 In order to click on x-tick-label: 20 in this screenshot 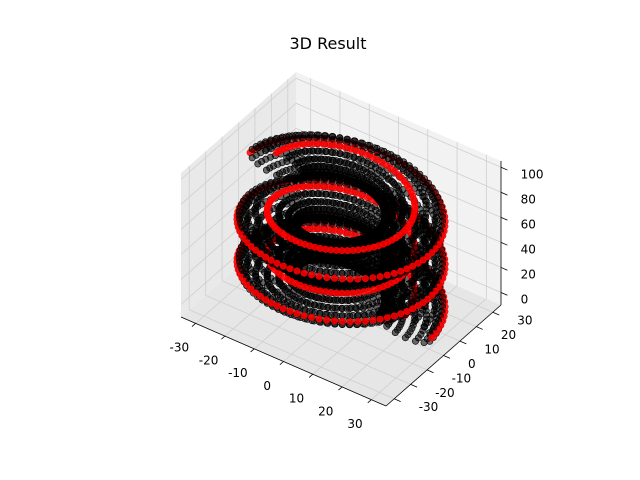, I will do `click(325, 411)`.